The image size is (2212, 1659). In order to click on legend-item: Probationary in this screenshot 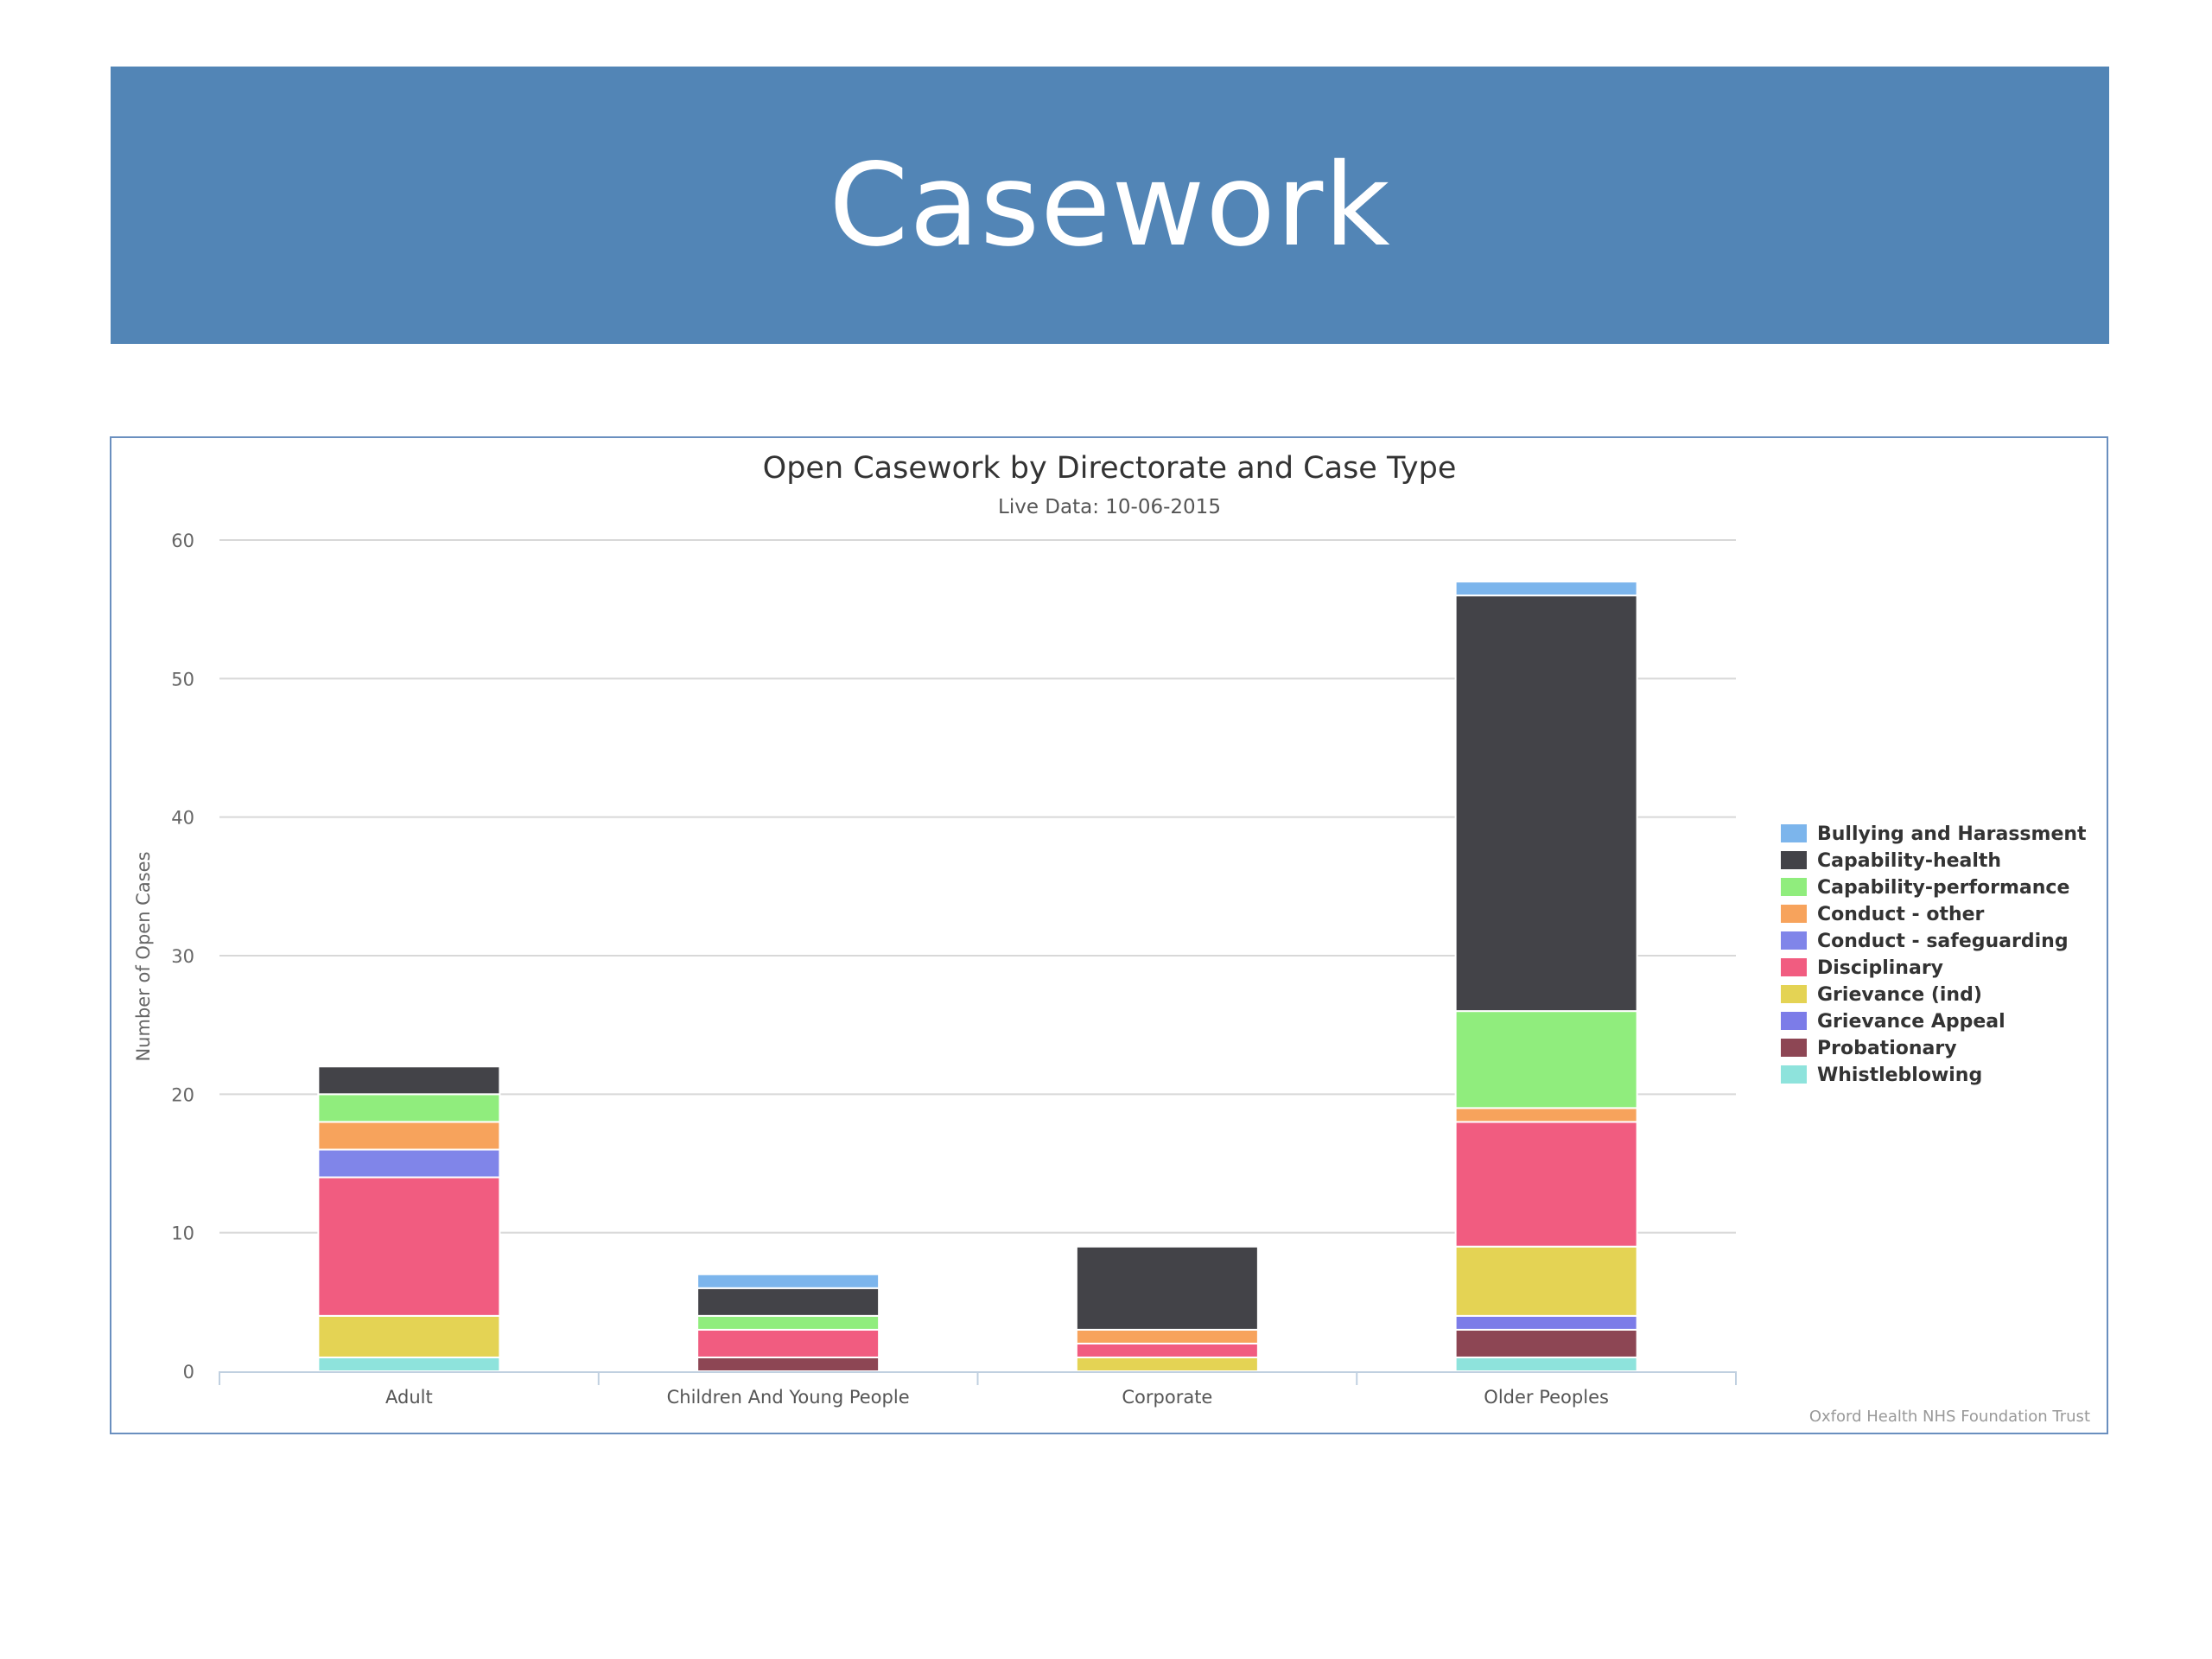, I will do `click(1887, 1048)`.